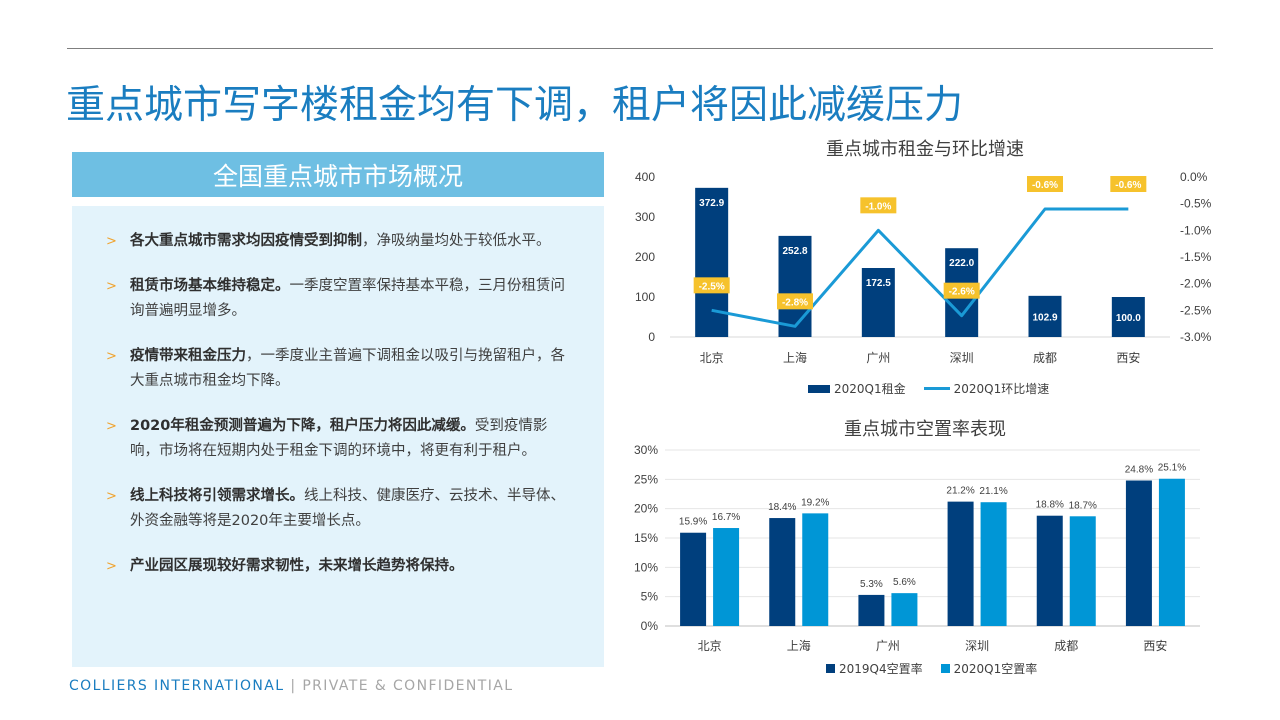  Describe the element at coordinates (646, 509) in the screenshot. I see `y-axis-tick: 20%` at that location.